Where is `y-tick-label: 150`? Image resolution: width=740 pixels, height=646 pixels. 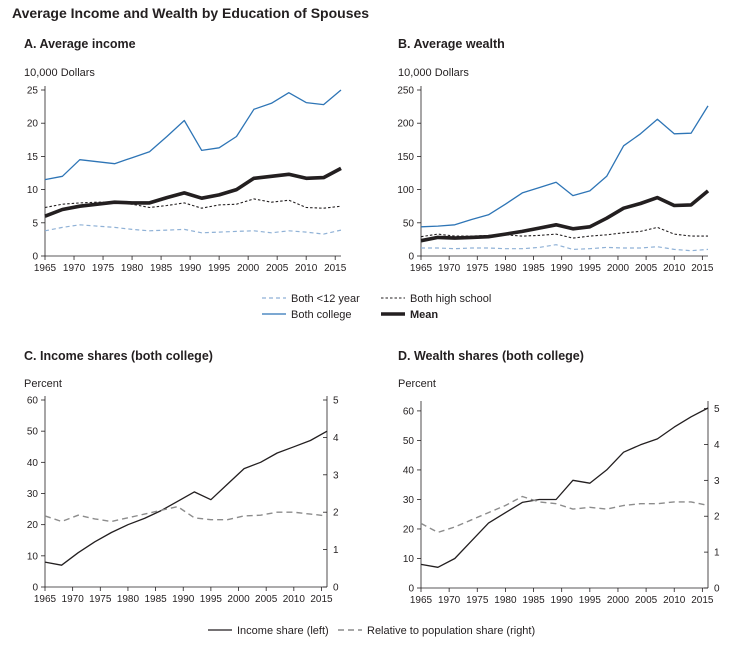 y-tick-label: 150 is located at coordinates (405, 157).